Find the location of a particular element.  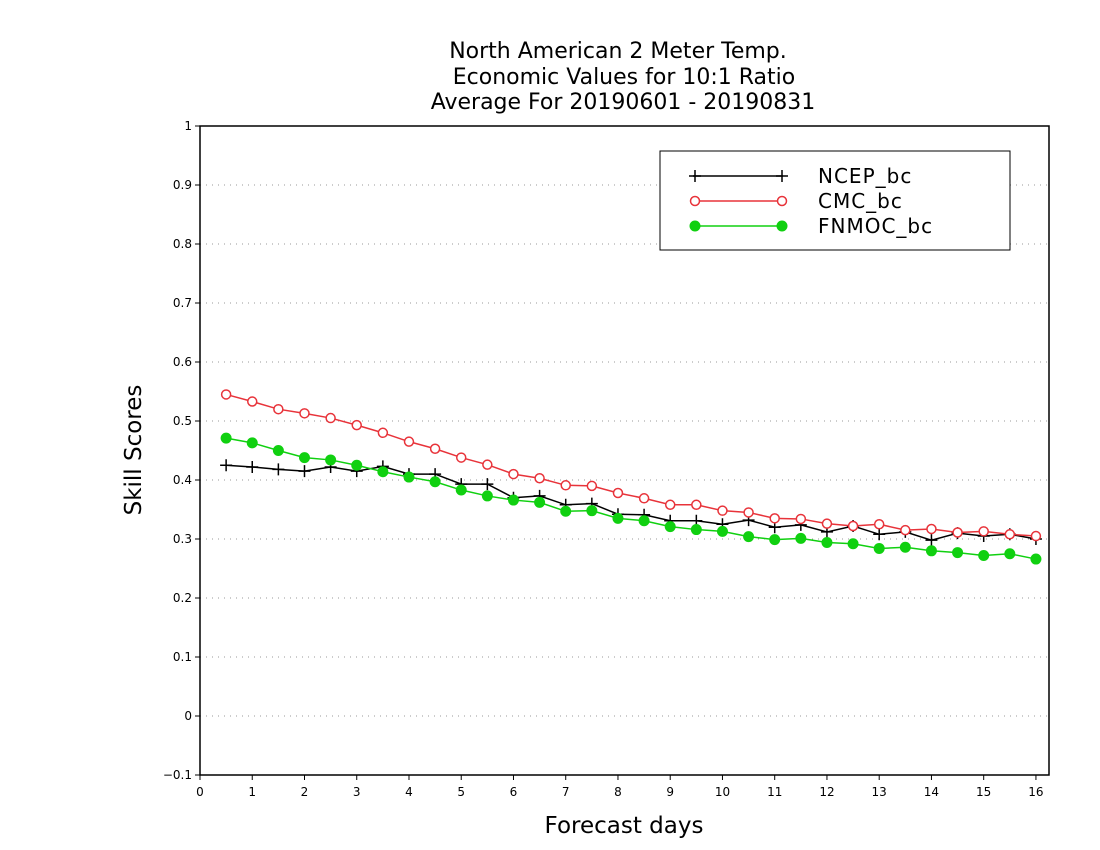

x-tick-label: 0 is located at coordinates (200, 792).